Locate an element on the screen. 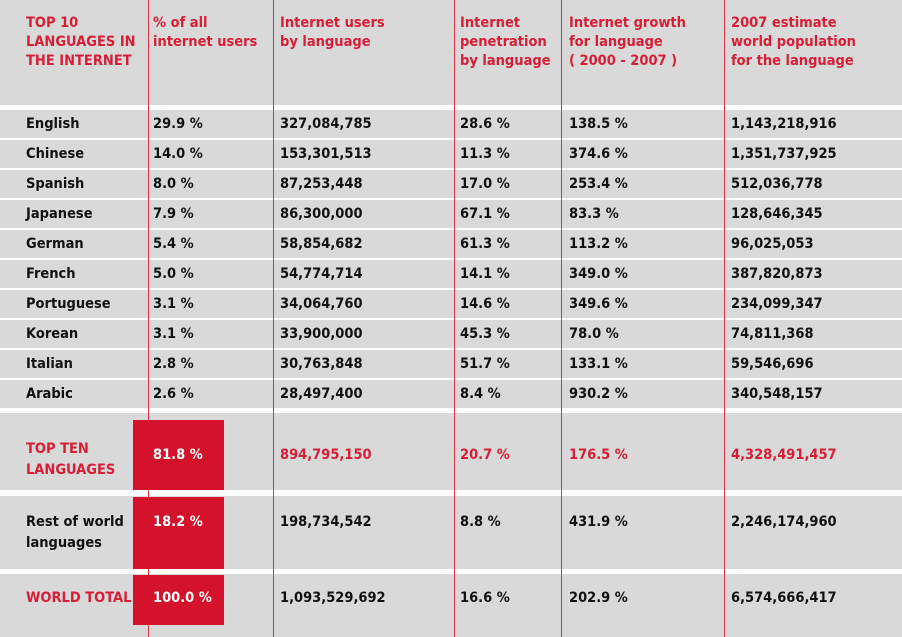 The width and height of the screenshot is (902, 637). table-cell: 349.6 % is located at coordinates (598, 304).